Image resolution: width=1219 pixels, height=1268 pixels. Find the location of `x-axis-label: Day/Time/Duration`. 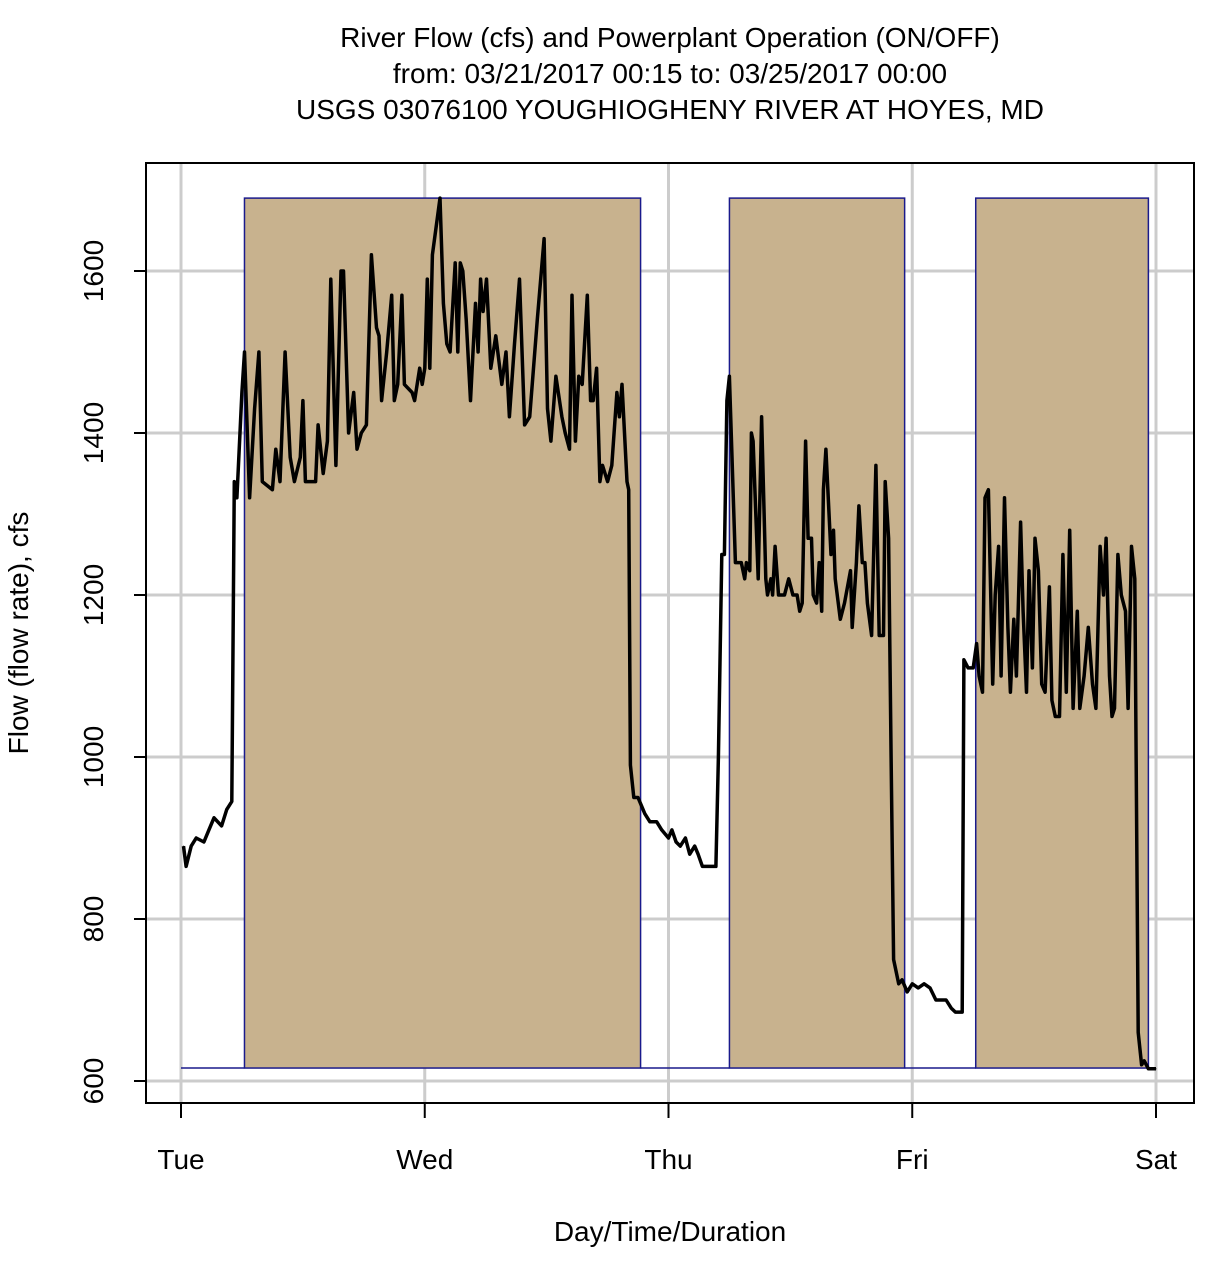

x-axis-label: Day/Time/Duration is located at coordinates (670, 1231).